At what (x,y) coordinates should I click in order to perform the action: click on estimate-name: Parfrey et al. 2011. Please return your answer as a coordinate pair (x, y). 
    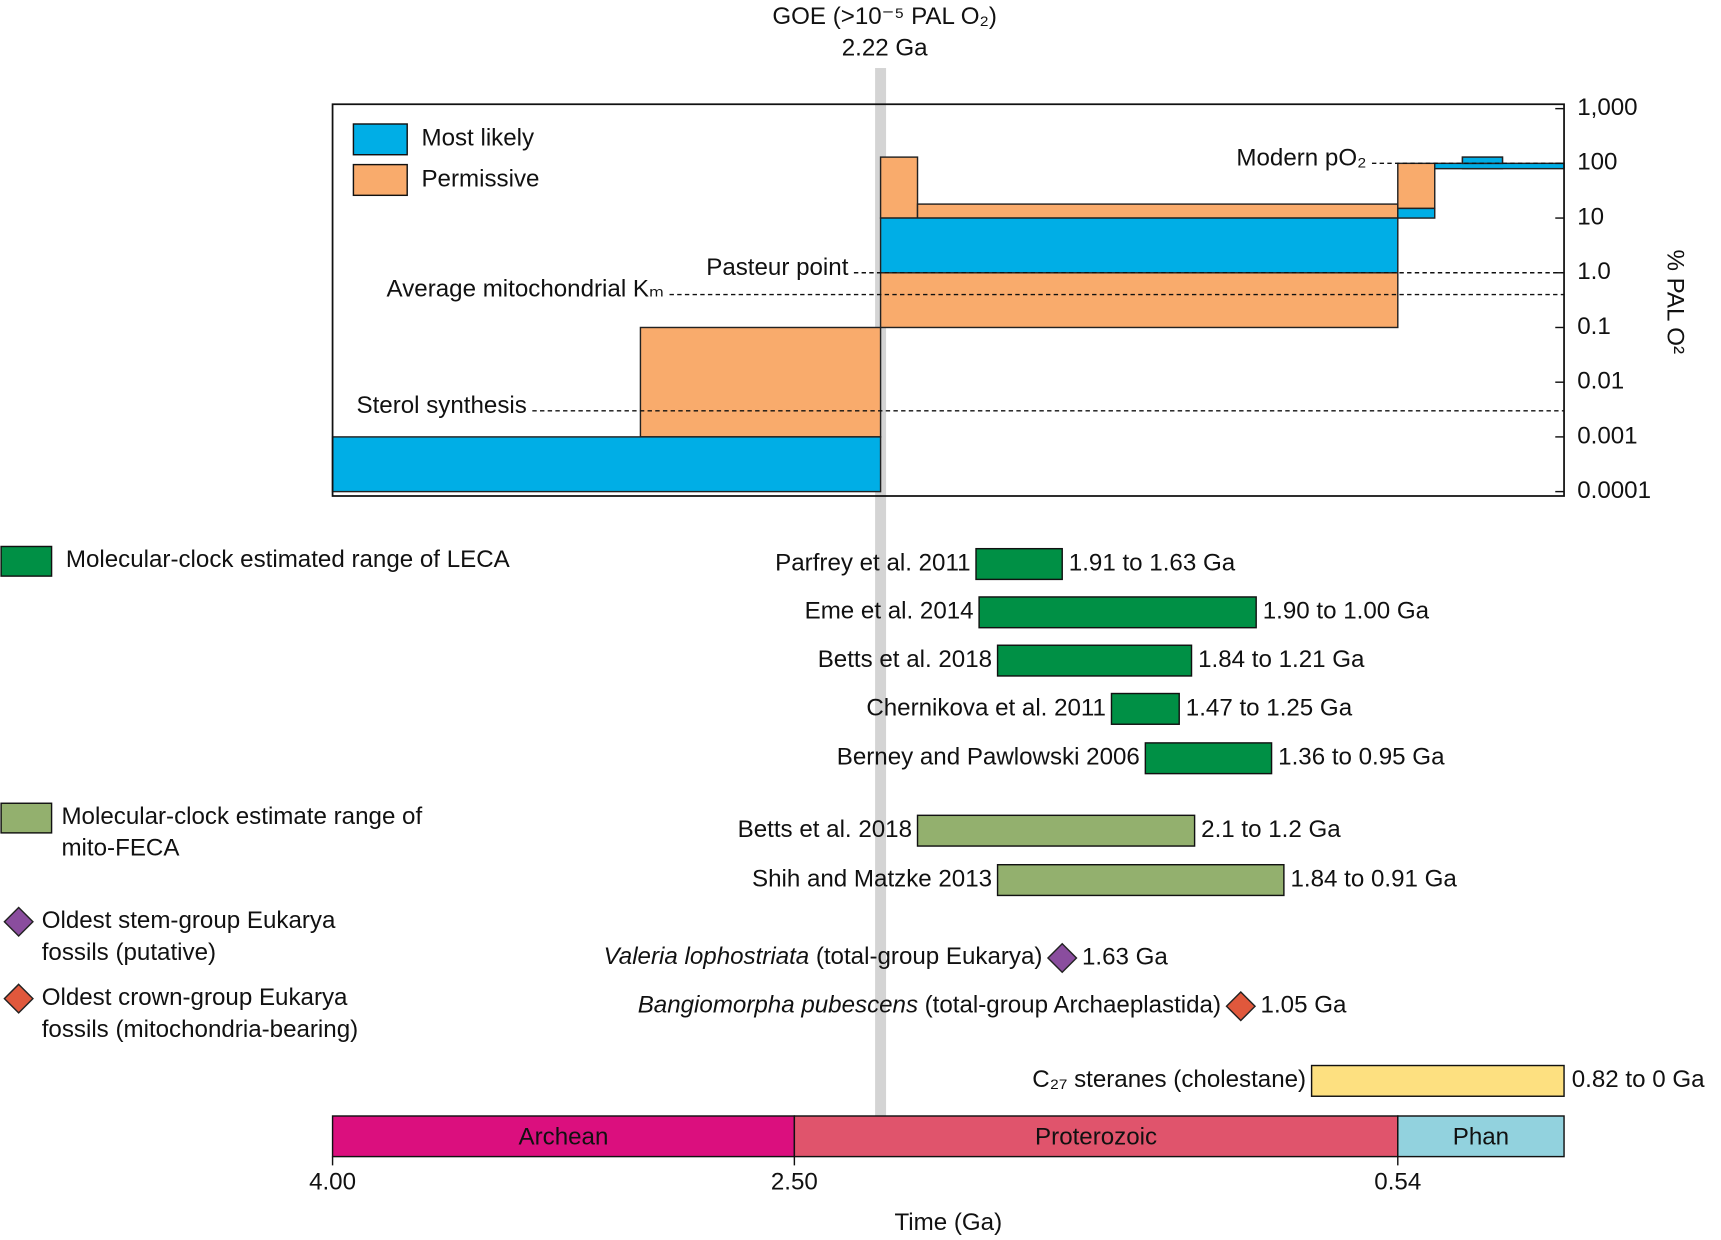
    Looking at the image, I should click on (872, 562).